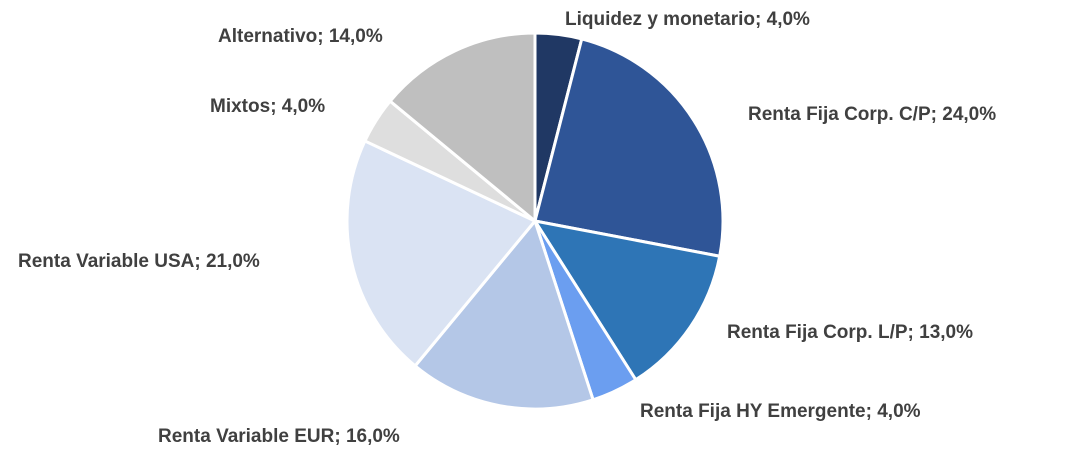 The height and width of the screenshot is (450, 1066). I want to click on value-label: 13,0%, so click(946, 332).